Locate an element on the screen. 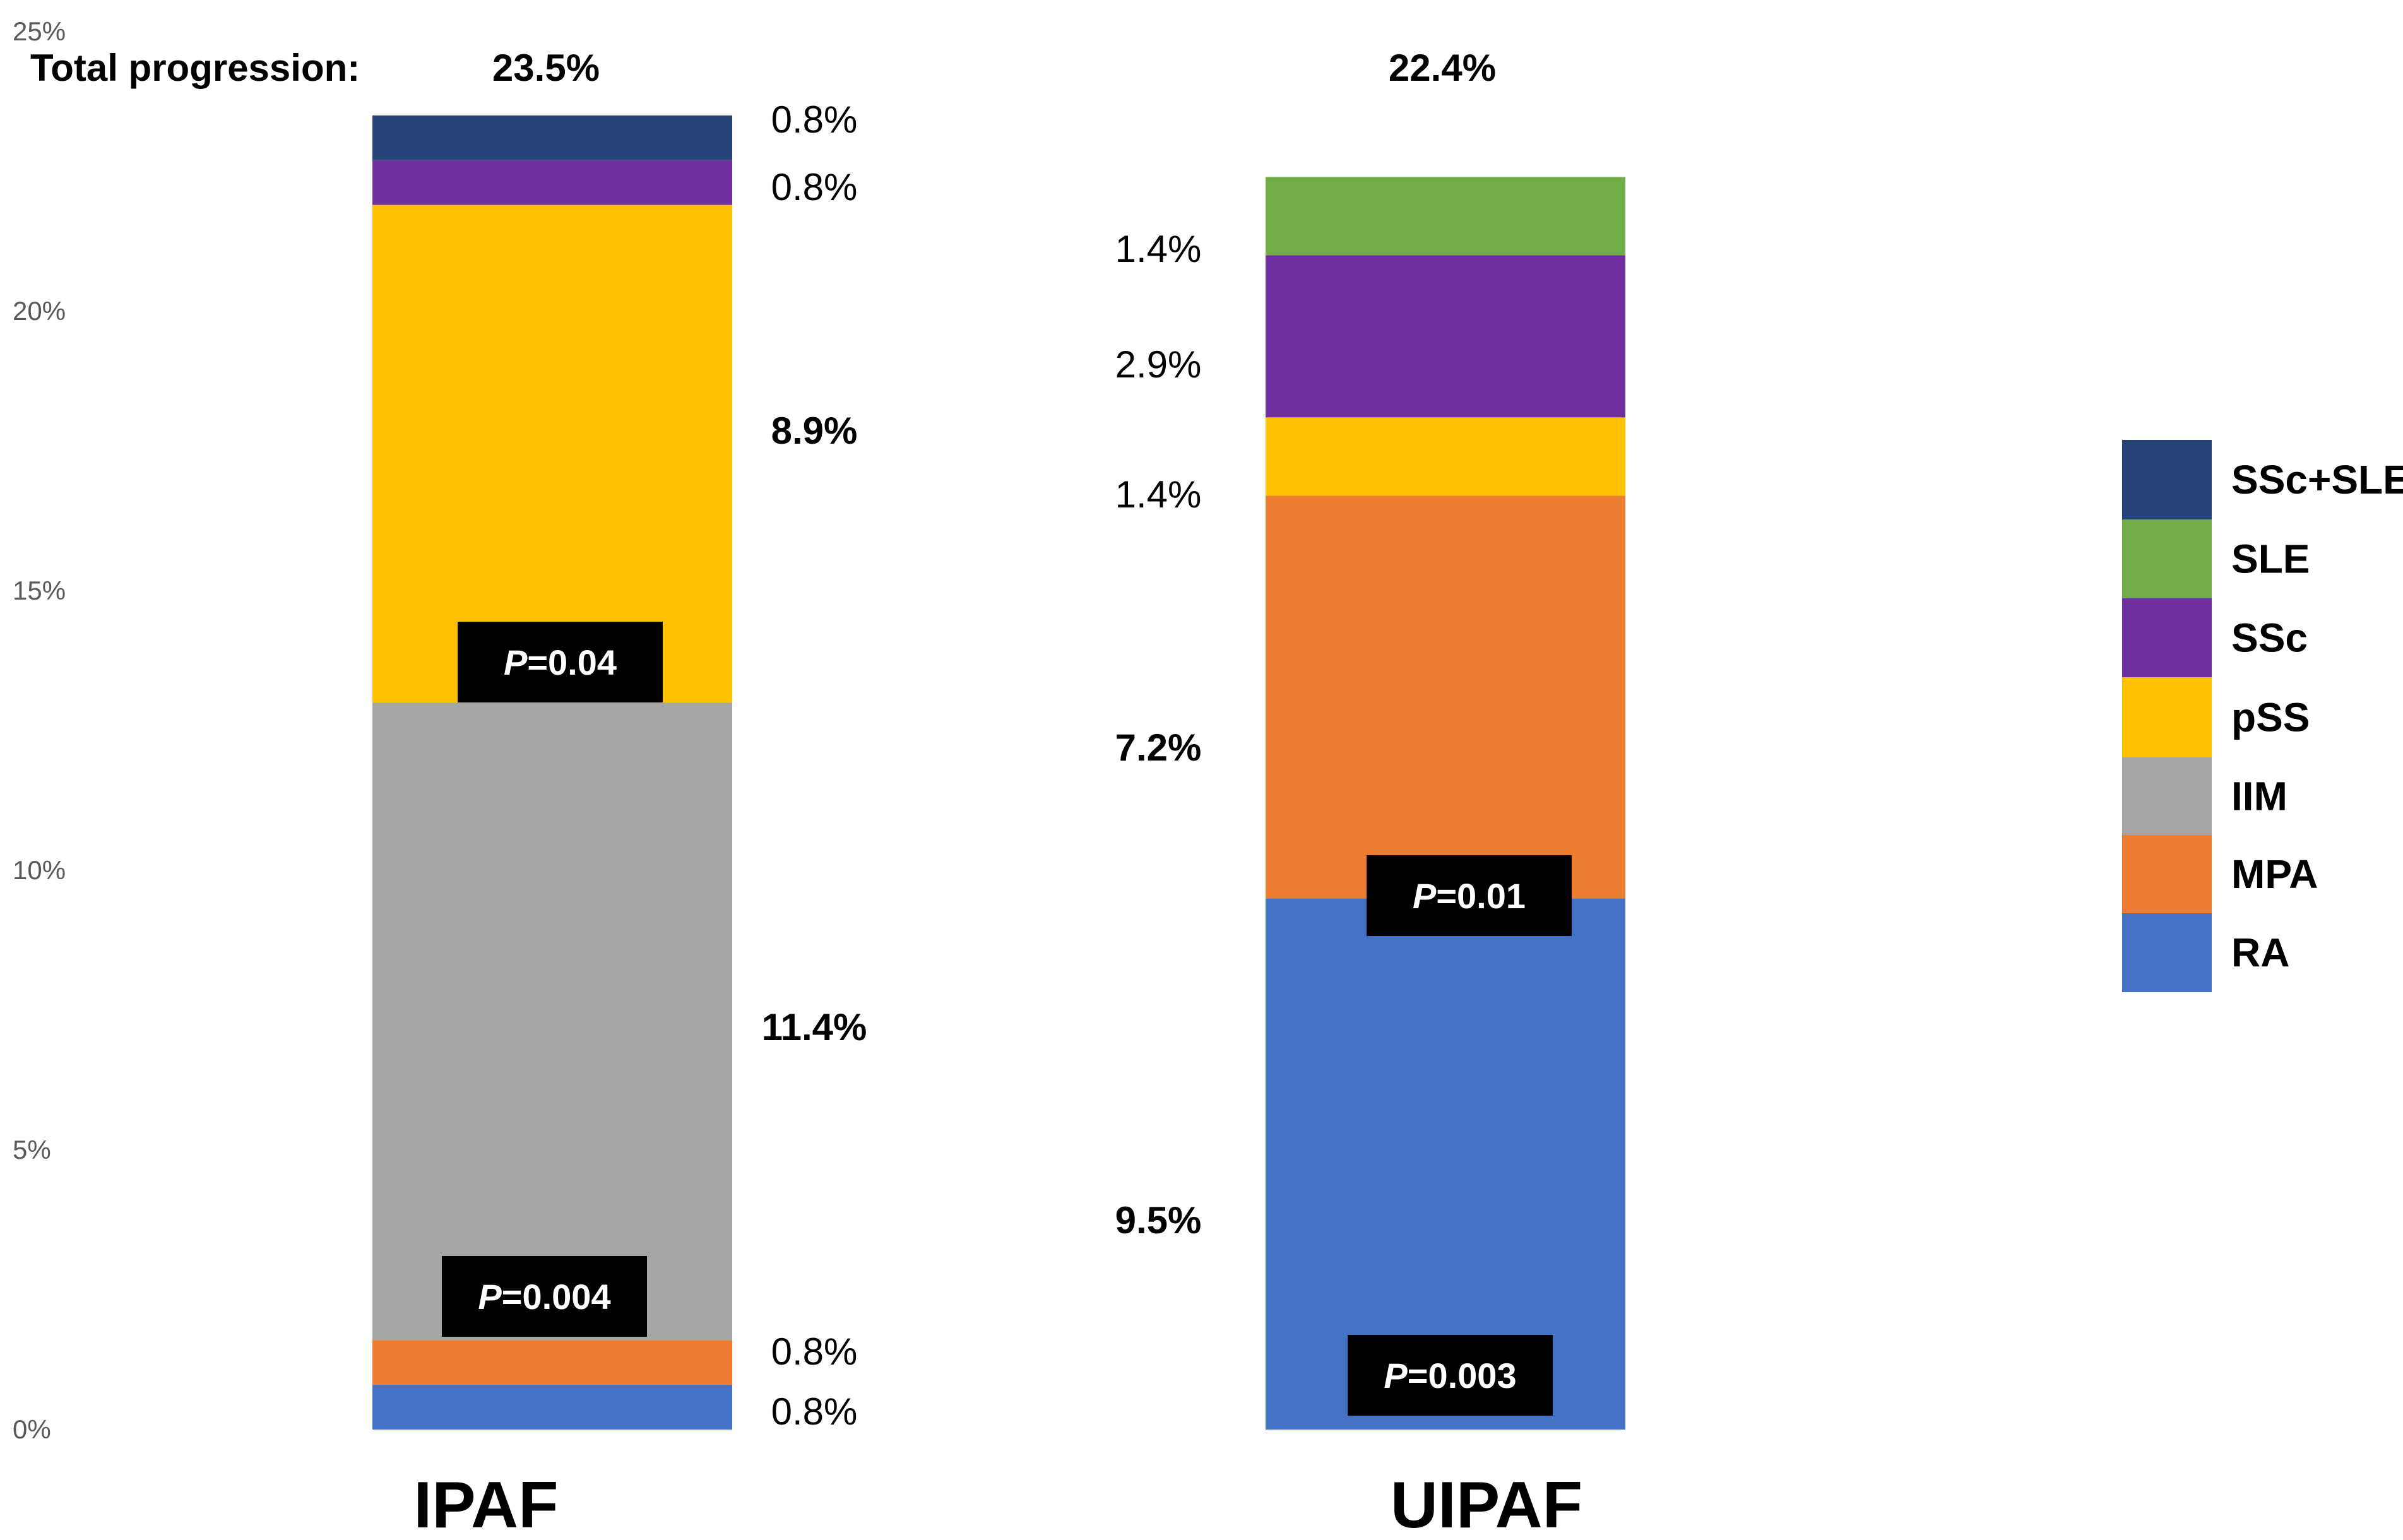 This screenshot has height=1540, width=2403. category-label: IPAF is located at coordinates (486, 1505).